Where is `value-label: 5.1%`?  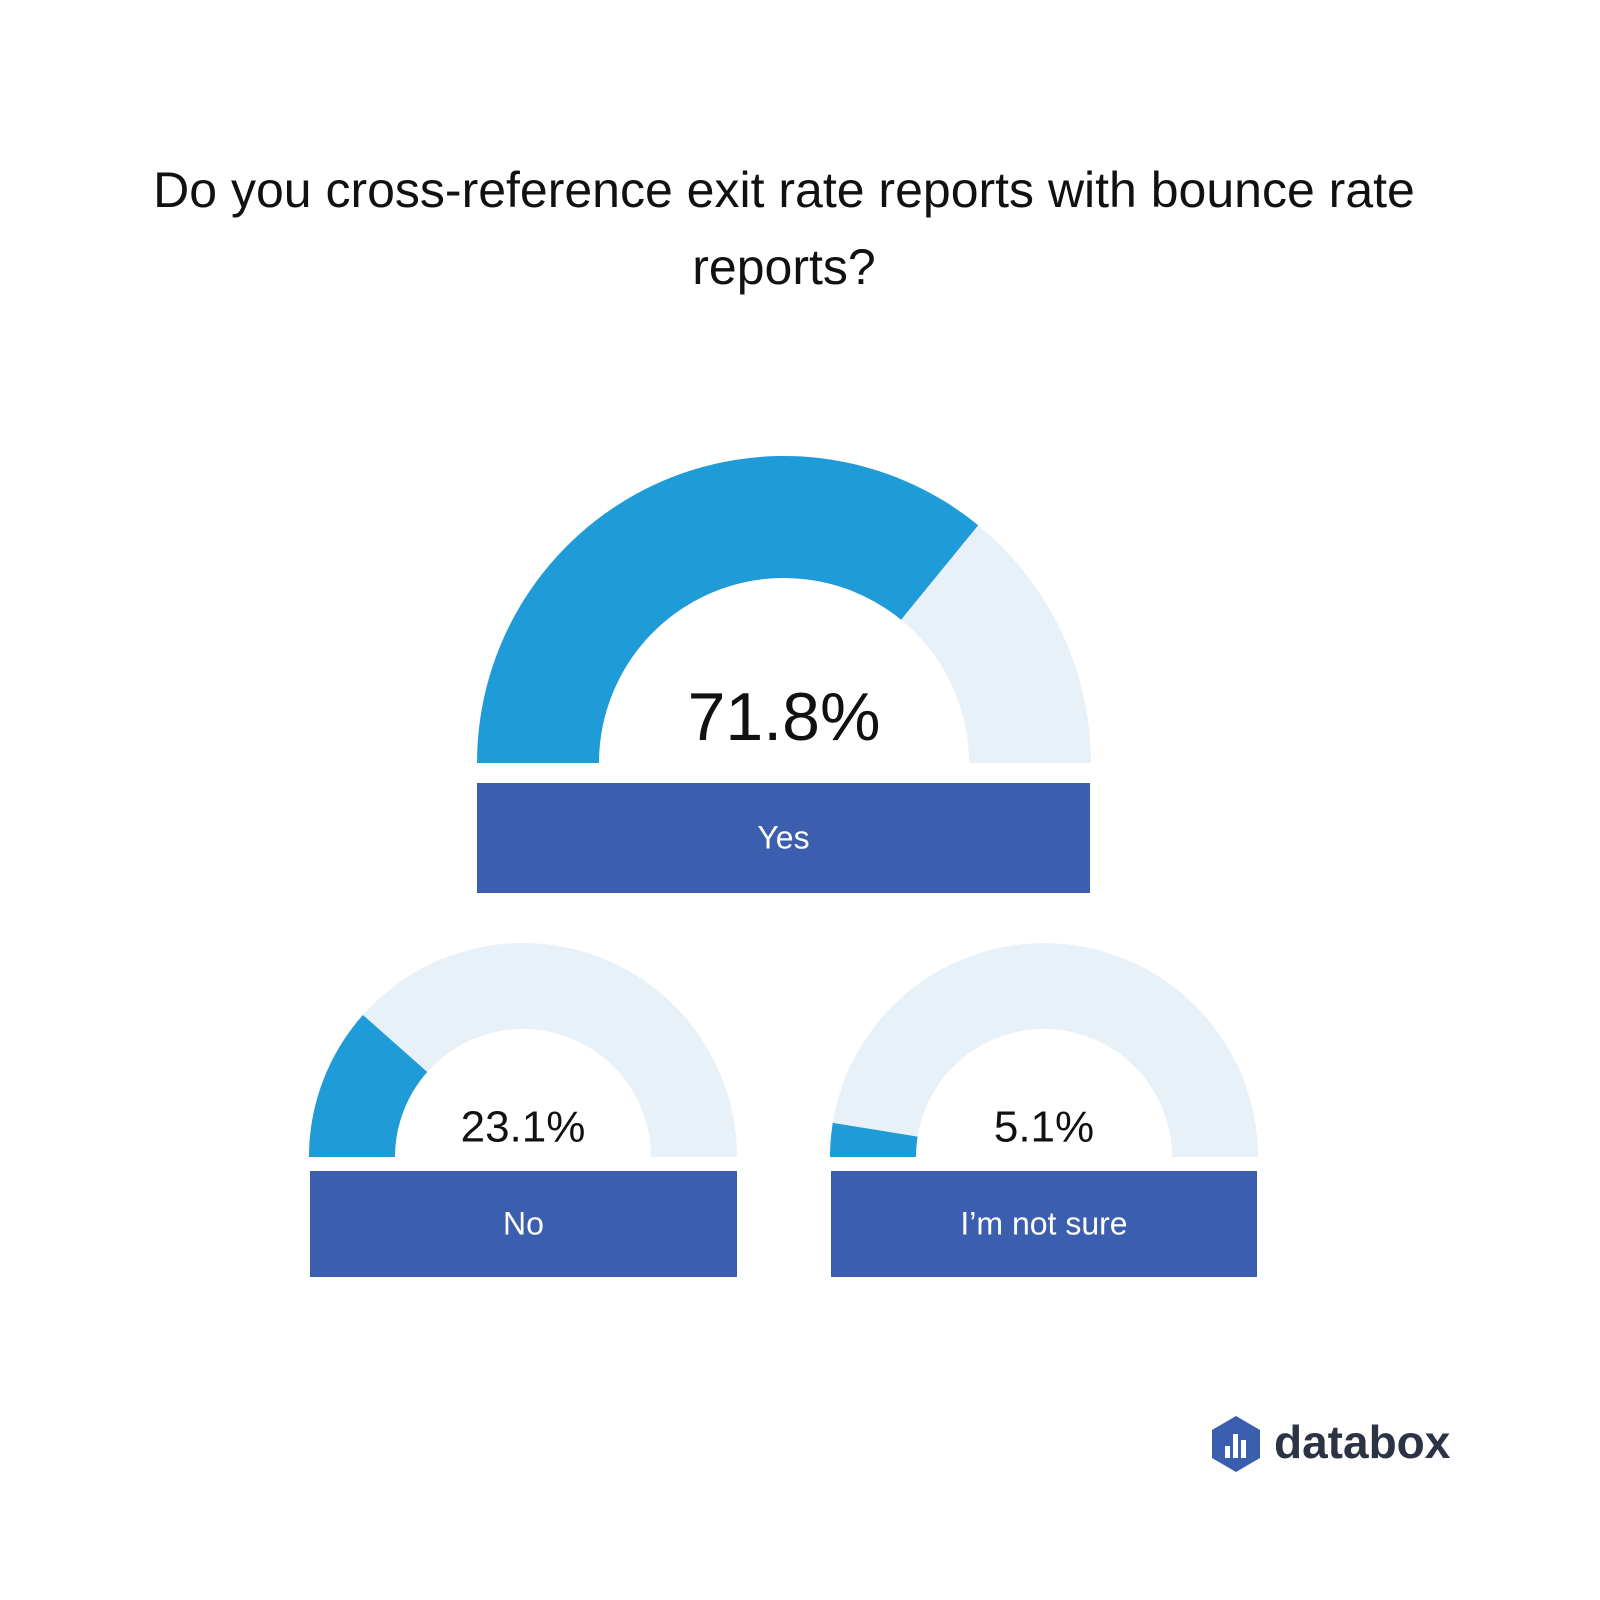
value-label: 5.1% is located at coordinates (1044, 1127).